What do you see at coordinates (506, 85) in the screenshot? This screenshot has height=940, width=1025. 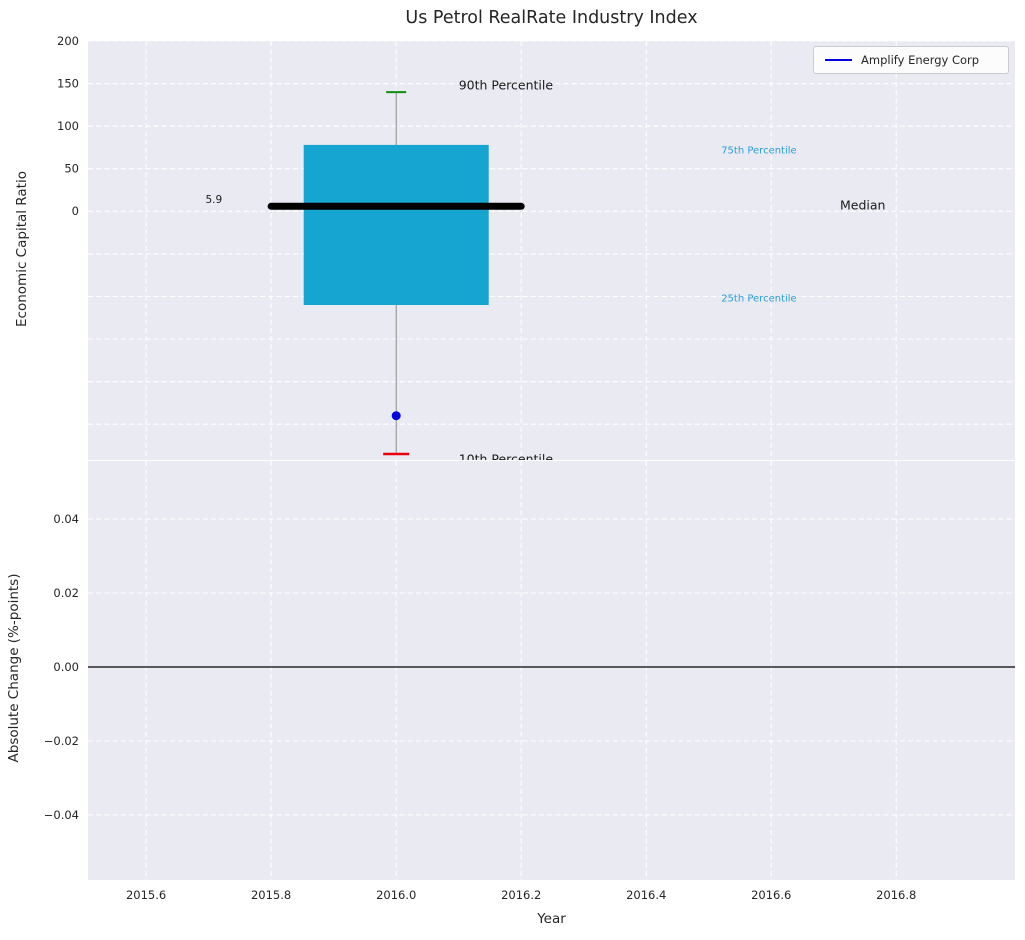 I see `annotation-90th-percentile: 90th Percentile` at bounding box center [506, 85].